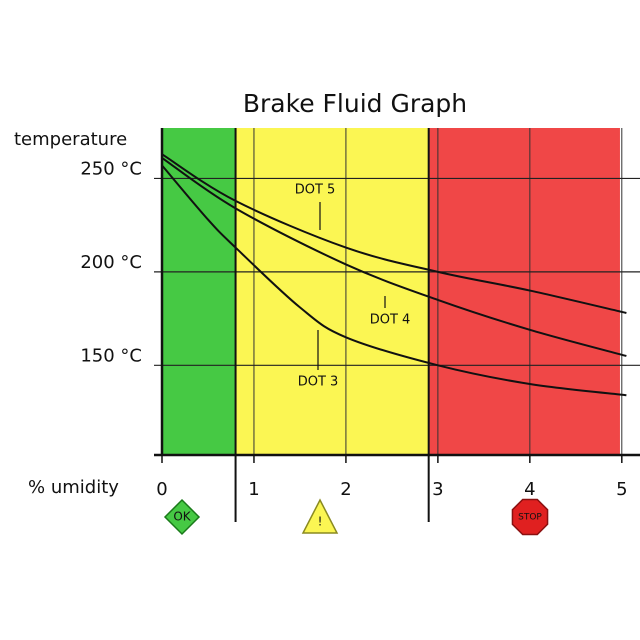 The image size is (640, 640). Describe the element at coordinates (161, 489) in the screenshot. I see `x-tick-label: 0` at that location.